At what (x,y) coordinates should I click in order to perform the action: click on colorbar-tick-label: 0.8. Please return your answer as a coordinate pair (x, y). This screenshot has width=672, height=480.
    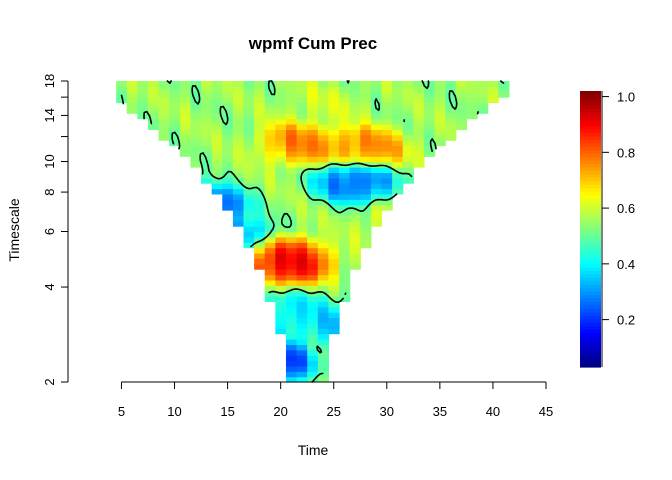
    Looking at the image, I should click on (626, 152).